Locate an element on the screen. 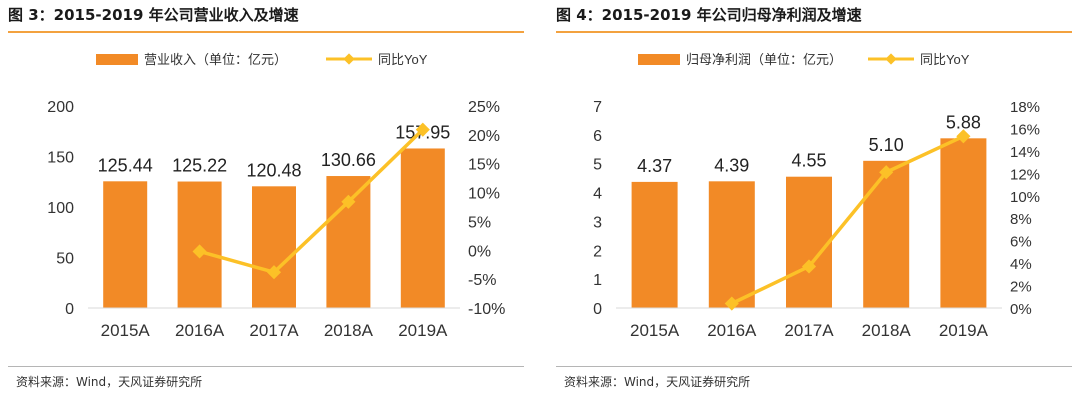  y-axis-tick-label: 2 is located at coordinates (597, 251).